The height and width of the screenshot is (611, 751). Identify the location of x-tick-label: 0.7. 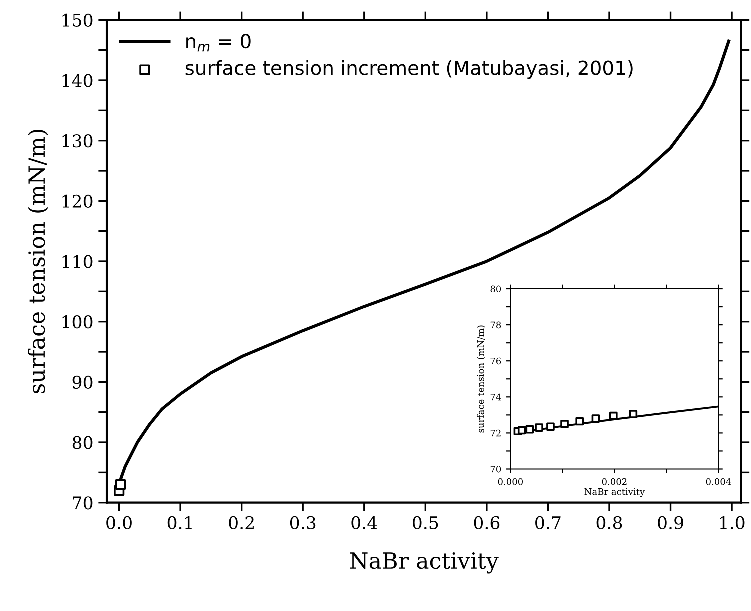
(548, 523).